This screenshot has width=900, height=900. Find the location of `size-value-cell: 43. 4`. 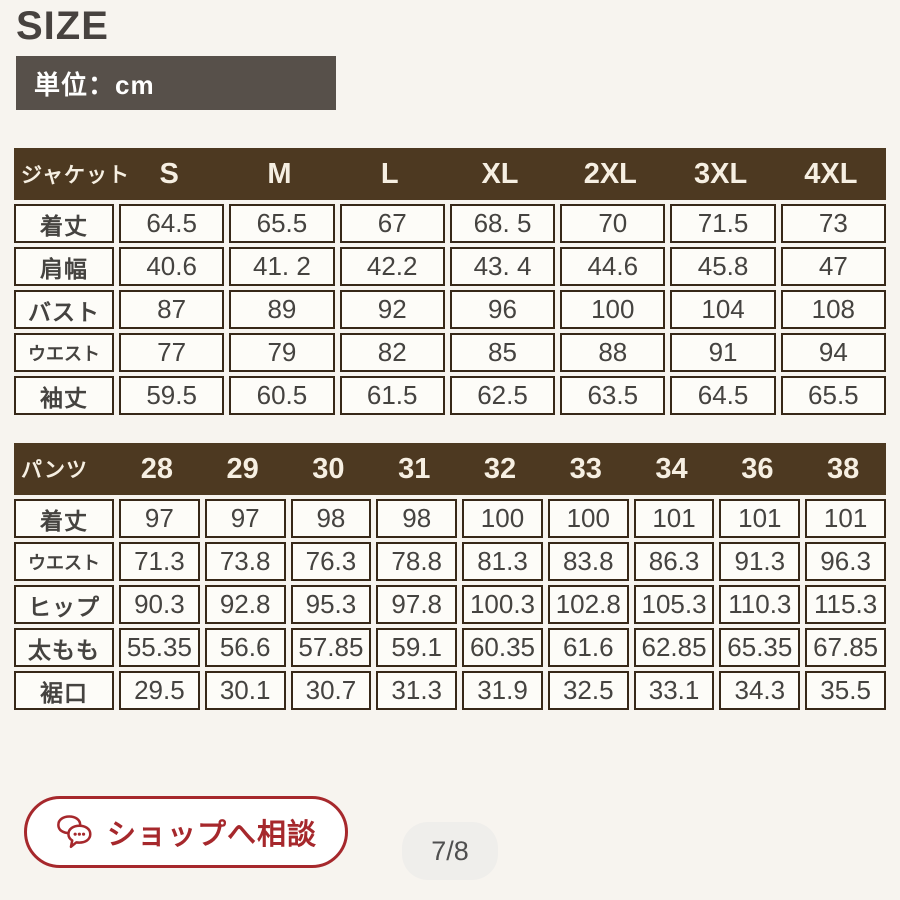

size-value-cell: 43. 4 is located at coordinates (502, 266).